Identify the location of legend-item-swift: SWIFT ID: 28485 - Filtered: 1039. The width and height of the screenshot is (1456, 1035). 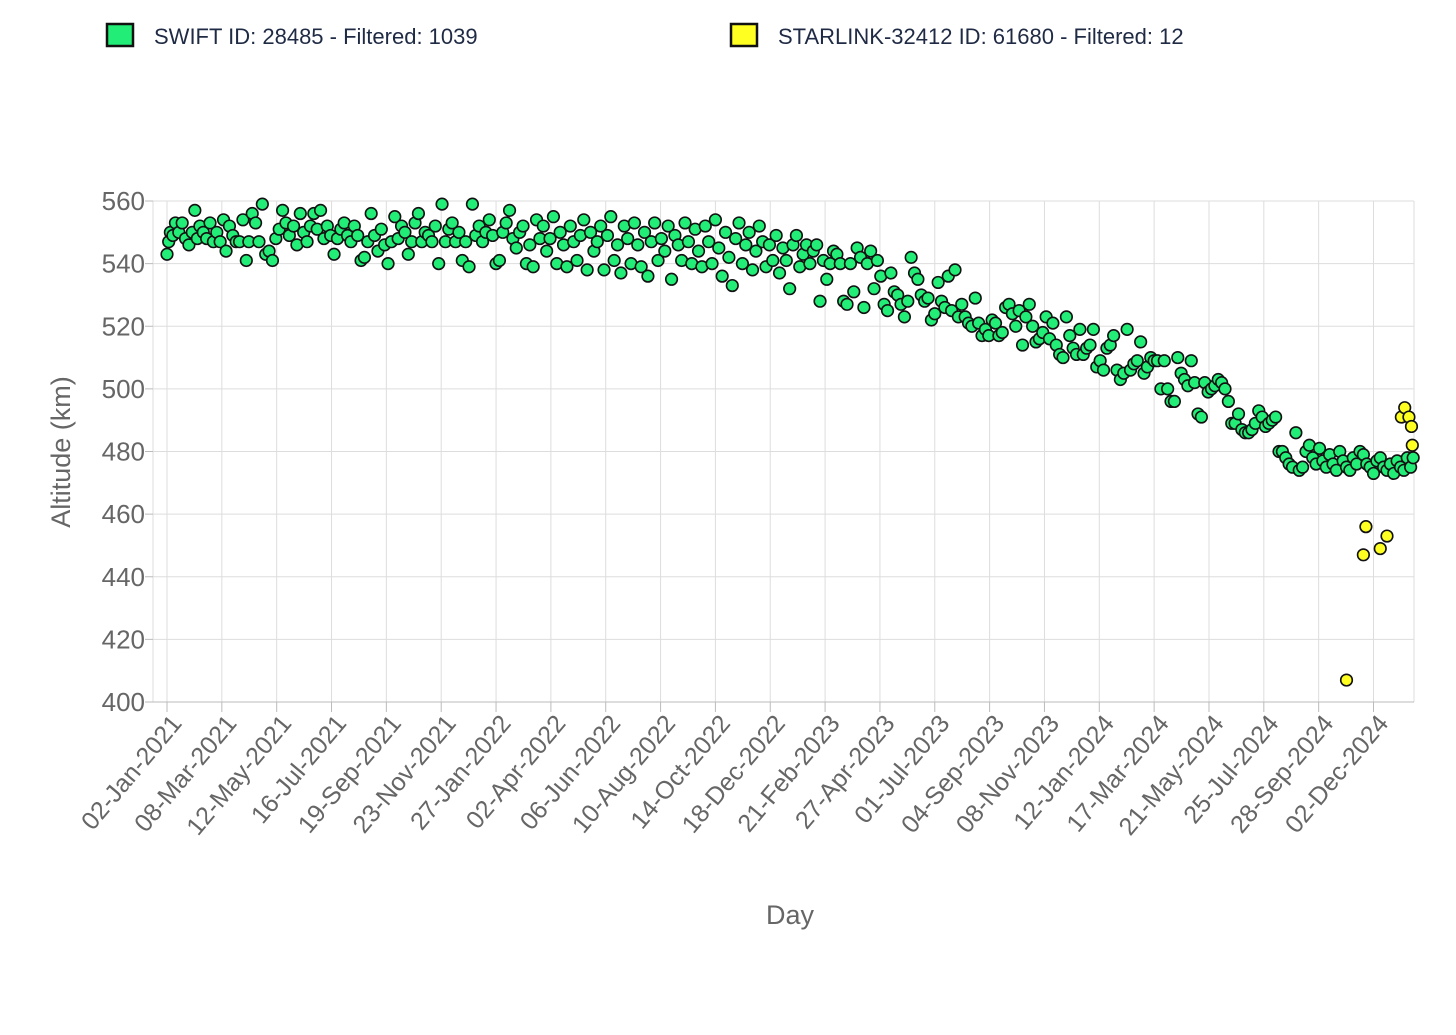
(291, 35).